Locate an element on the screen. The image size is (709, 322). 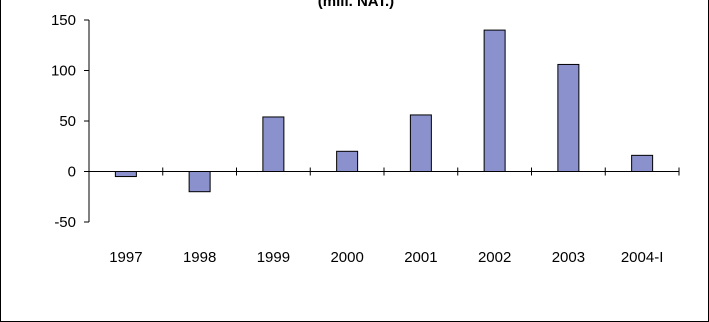
x-tick-label: 1998 is located at coordinates (199, 257).